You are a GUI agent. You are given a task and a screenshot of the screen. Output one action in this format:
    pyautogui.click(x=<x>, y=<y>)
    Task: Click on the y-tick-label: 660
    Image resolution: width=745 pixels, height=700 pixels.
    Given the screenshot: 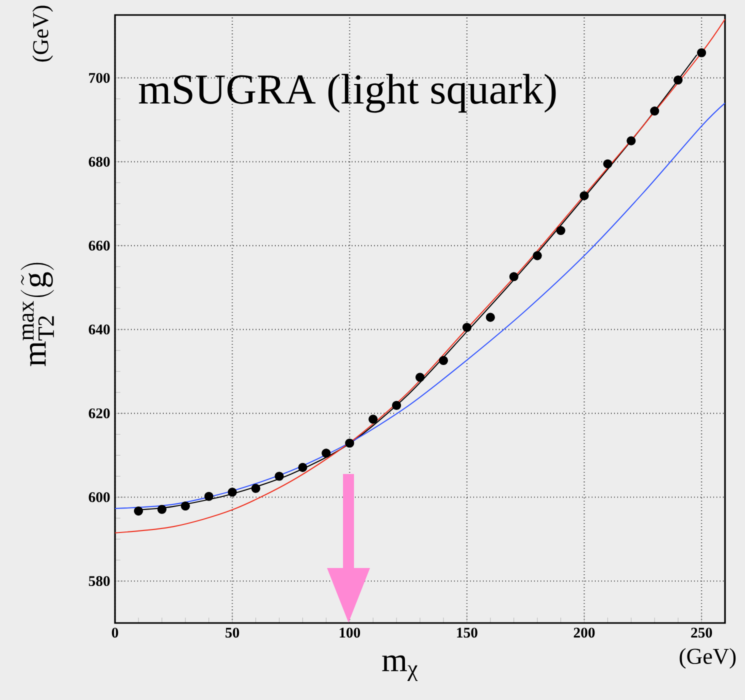 What is the action you would take?
    pyautogui.click(x=99, y=245)
    